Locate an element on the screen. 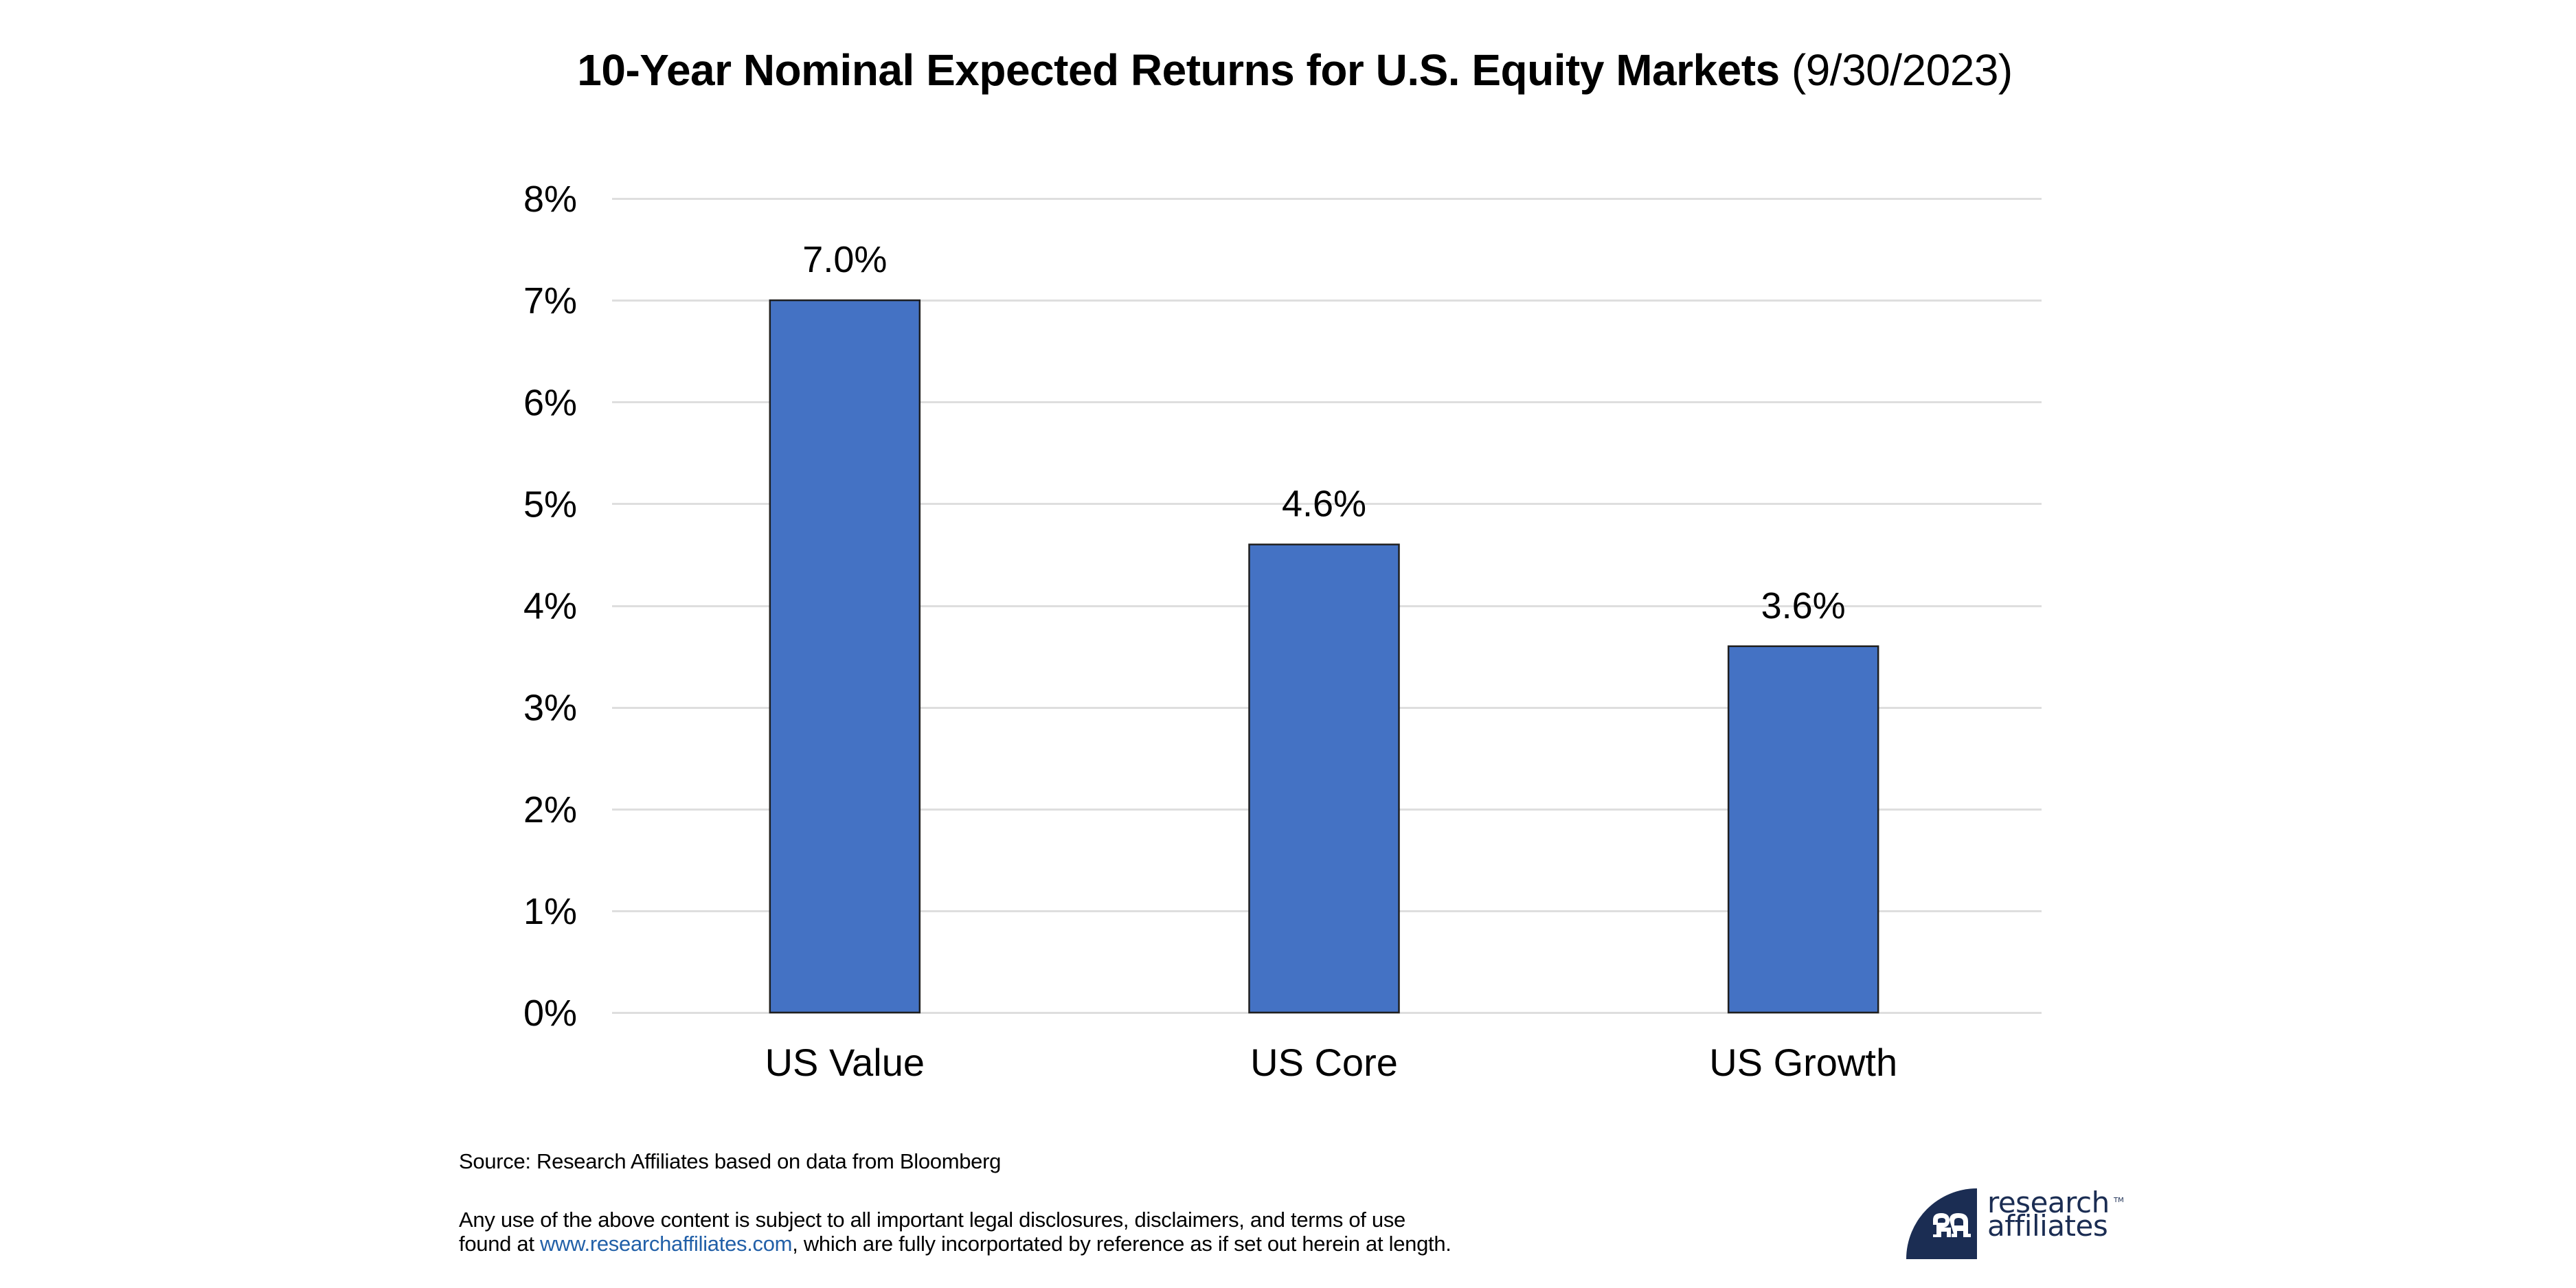 The height and width of the screenshot is (1288, 2576). research-affiliates-logo: research affiliates TM is located at coordinates (2019, 1225).